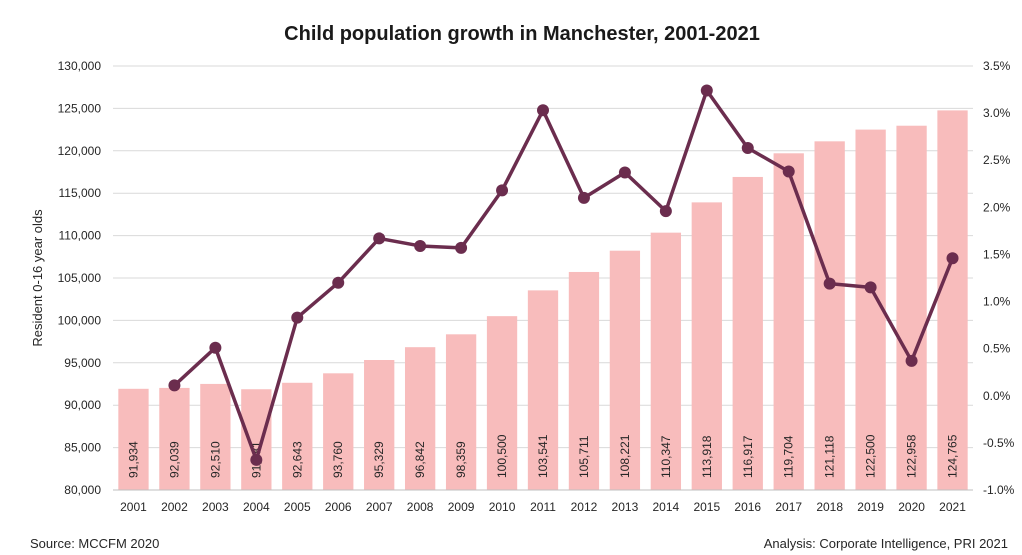  I want to click on y2-tick-label: 0.0%, so click(997, 396).